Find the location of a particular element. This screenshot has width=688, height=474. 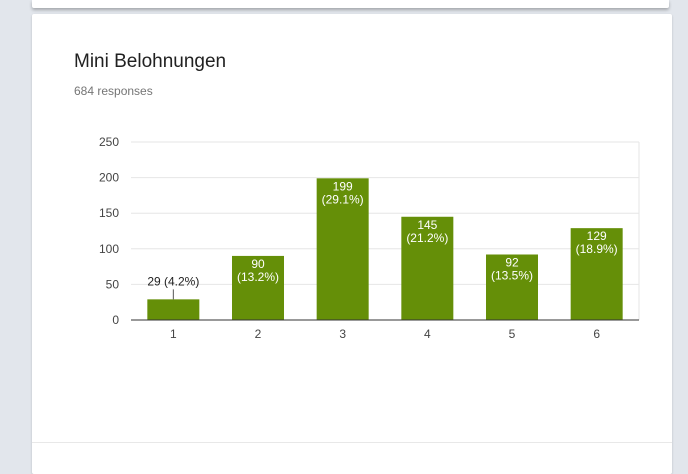

y-tick-label: 0 is located at coordinates (115, 320).